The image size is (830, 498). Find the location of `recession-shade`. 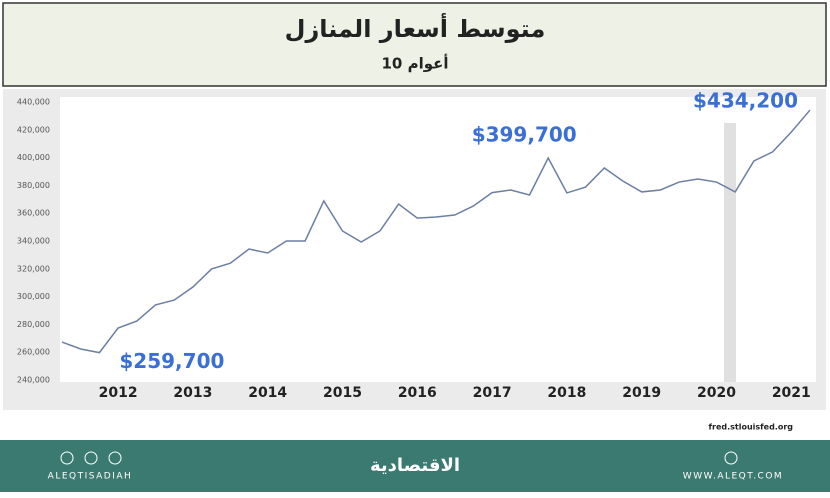

recession-shade is located at coordinates (730, 252).